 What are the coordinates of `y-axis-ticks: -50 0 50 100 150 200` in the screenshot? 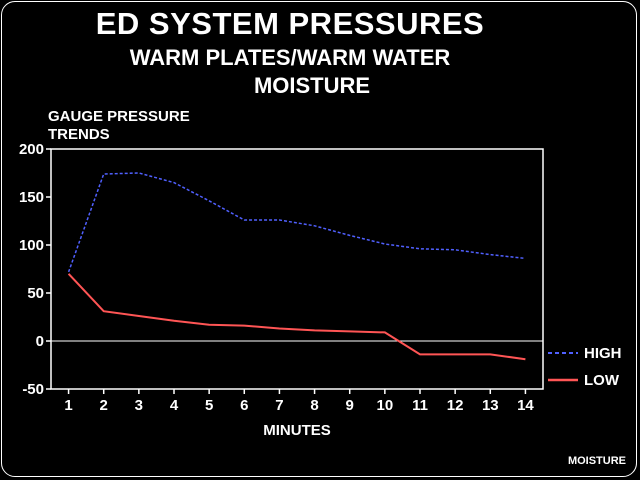 It's located at (35, 269).